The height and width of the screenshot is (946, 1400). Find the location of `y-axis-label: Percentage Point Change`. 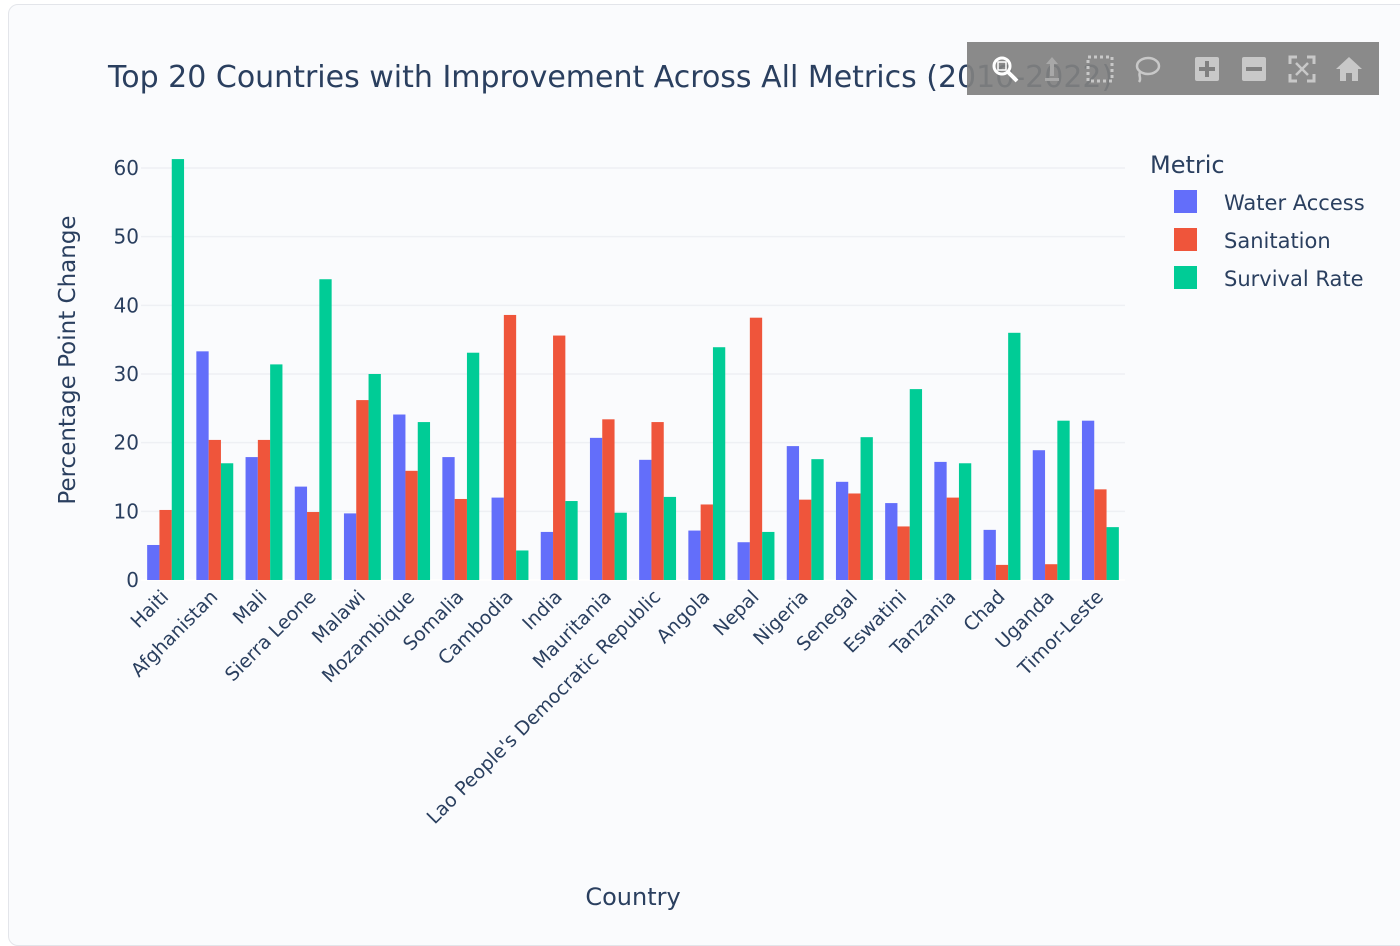

y-axis-label: Percentage Point Change is located at coordinates (68, 359).